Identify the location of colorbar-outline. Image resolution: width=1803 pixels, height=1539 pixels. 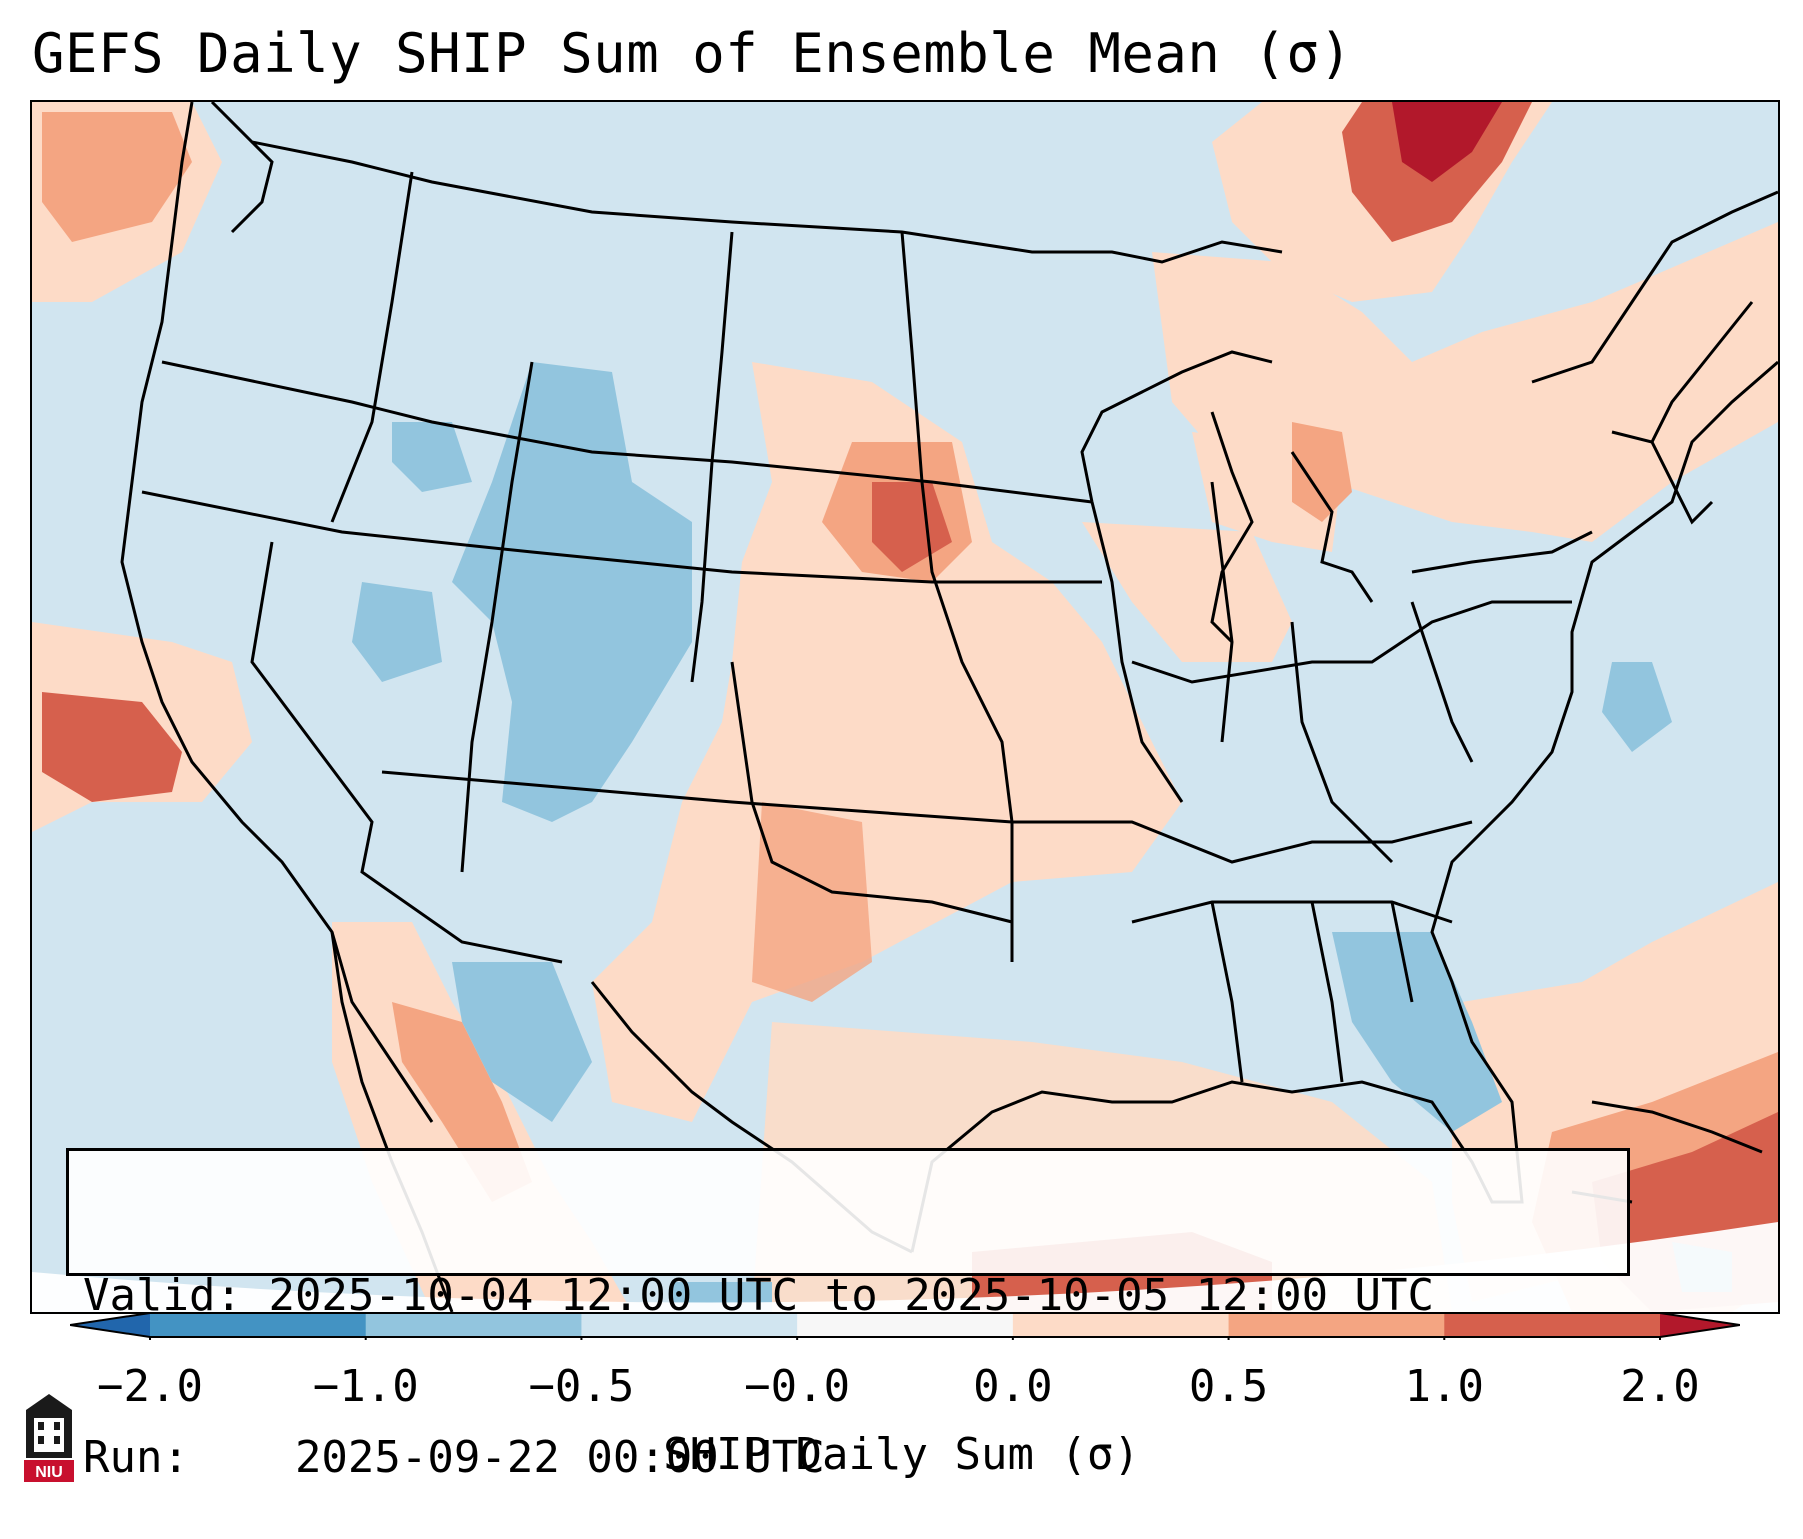
(905, 1325).